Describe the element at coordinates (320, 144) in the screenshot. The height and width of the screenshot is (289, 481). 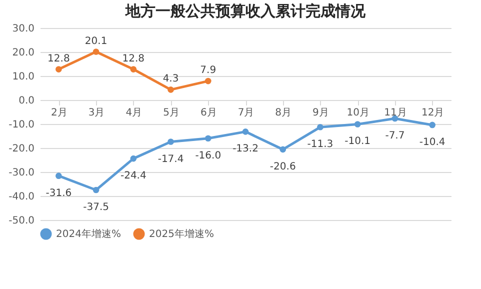
I see `data-label: -11.3` at that location.